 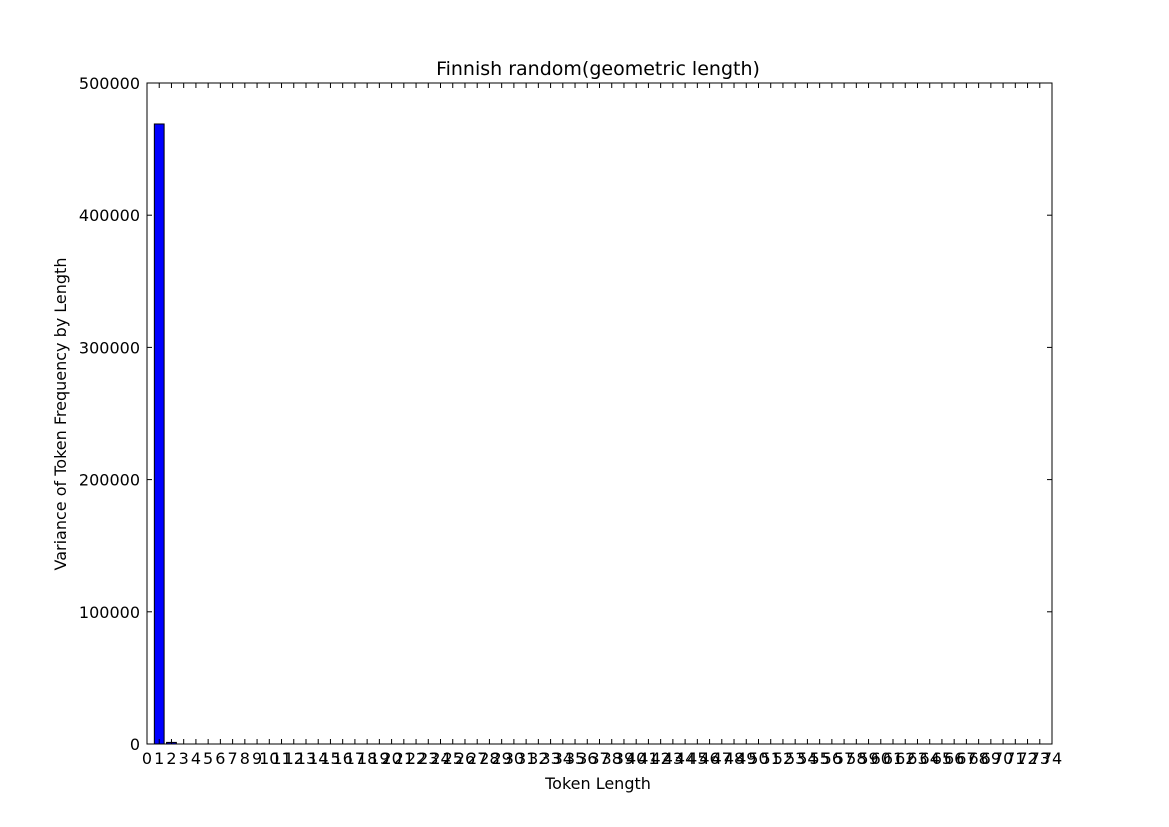 What do you see at coordinates (575, 758) in the screenshot?
I see `x-tick-label: 35` at bounding box center [575, 758].